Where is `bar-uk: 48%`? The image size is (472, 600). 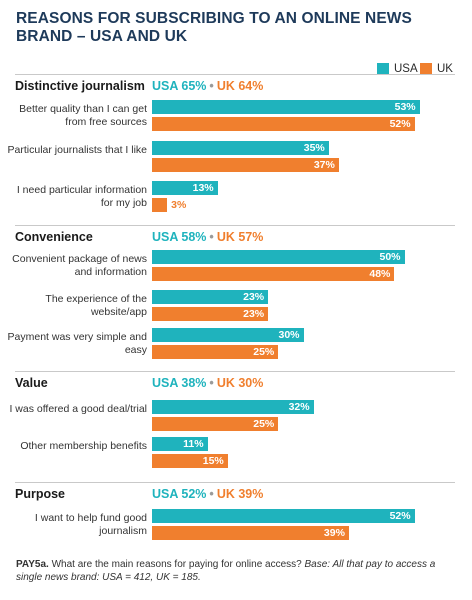
bar-uk: 48% is located at coordinates (273, 274).